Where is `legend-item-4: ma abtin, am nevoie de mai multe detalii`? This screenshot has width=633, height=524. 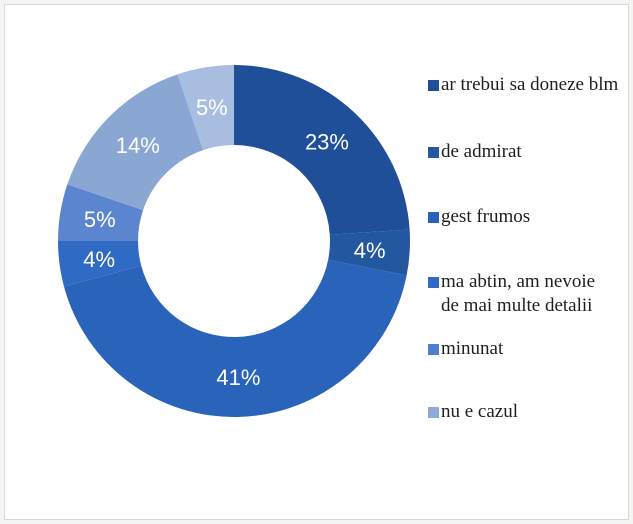 legend-item-4: ma abtin, am nevoie de mai multe detalii is located at coordinates (513, 294).